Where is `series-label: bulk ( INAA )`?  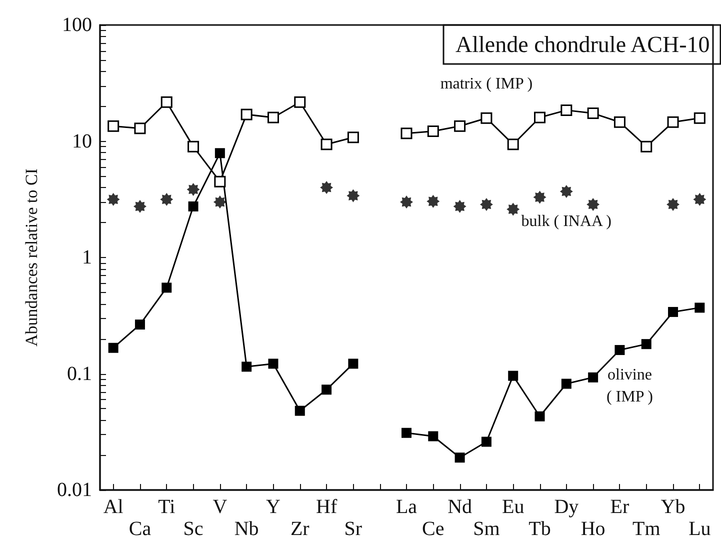
series-label: bulk ( INAA ) is located at coordinates (566, 221).